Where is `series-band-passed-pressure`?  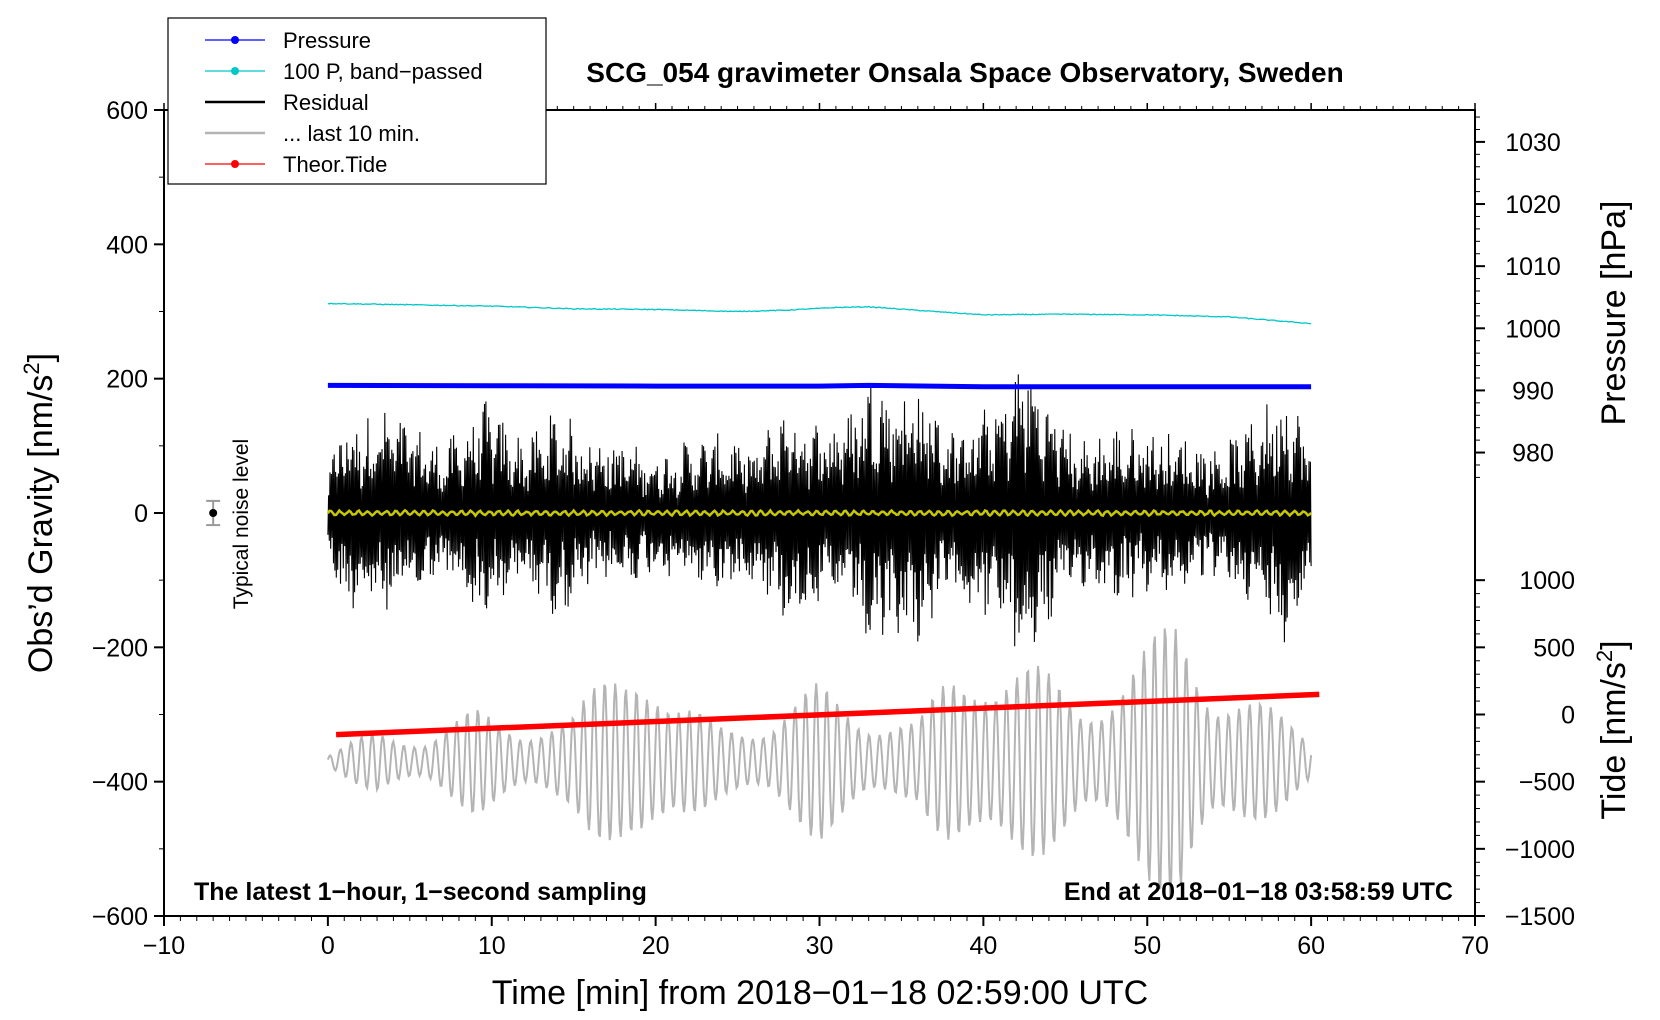
series-band-passed-pressure is located at coordinates (819, 313).